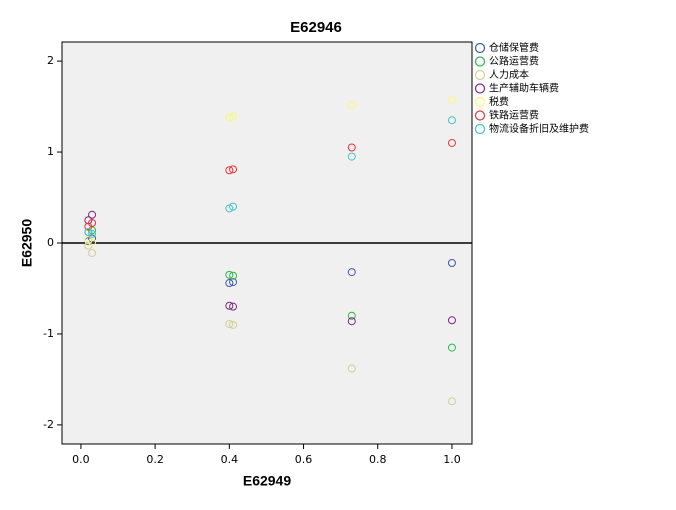 The image size is (676, 510). Describe the element at coordinates (509, 74) in the screenshot. I see `legend-label: 人力成本` at that location.